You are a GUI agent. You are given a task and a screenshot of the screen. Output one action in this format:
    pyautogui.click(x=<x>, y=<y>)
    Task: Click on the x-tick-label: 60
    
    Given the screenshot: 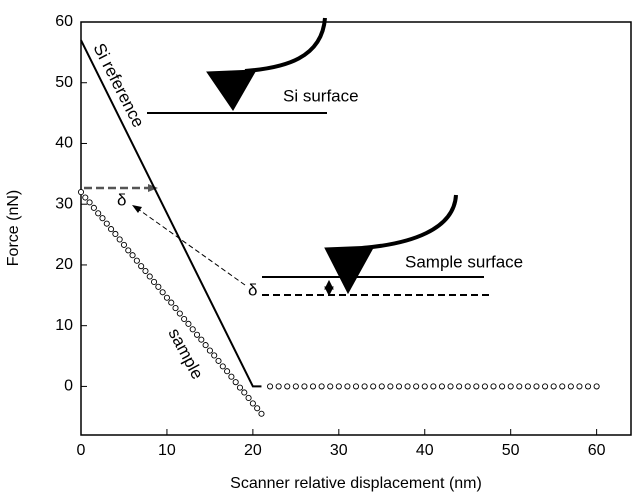 What is the action you would take?
    pyautogui.click(x=597, y=450)
    